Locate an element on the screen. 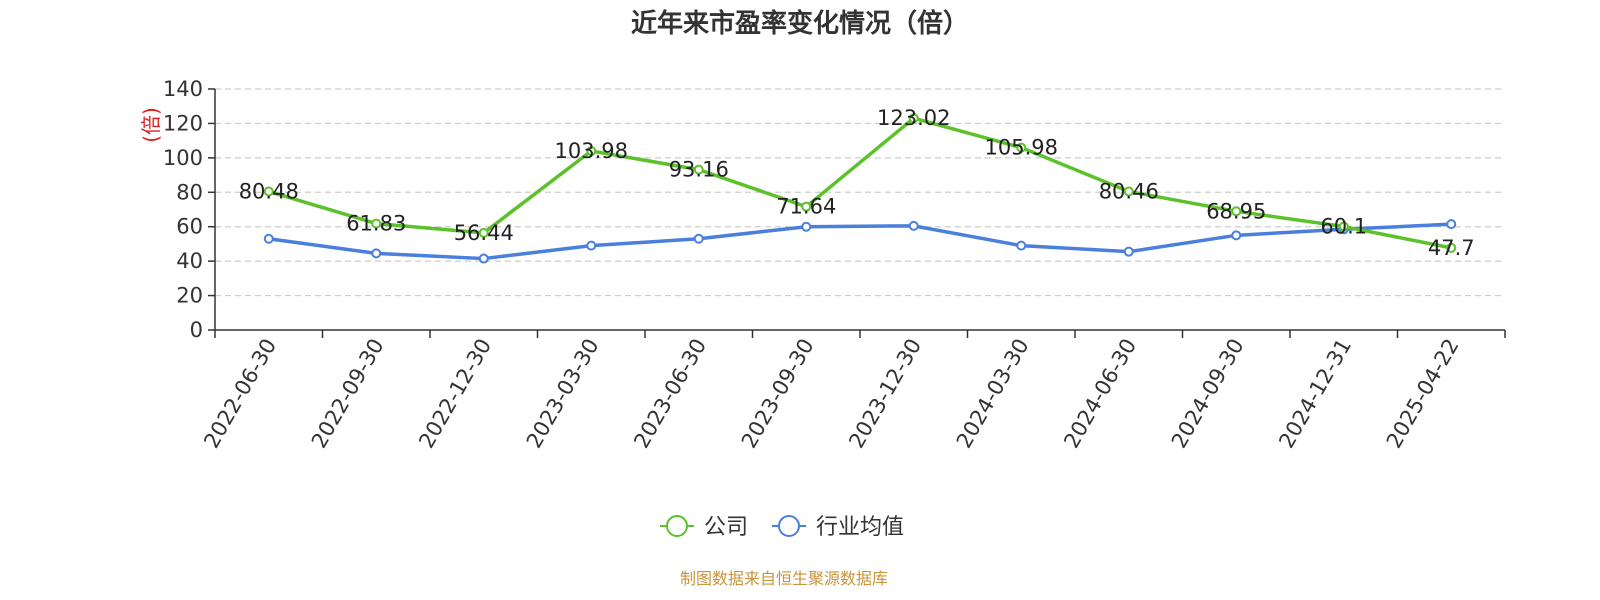  x-tick-label: 2024-09-30 is located at coordinates (1208, 394).